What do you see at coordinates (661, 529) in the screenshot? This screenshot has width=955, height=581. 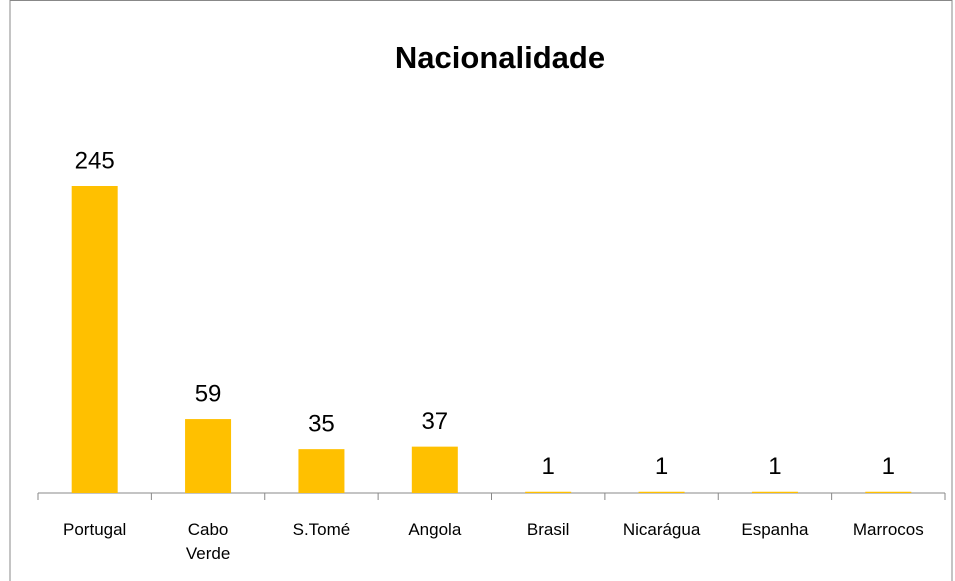 I see `x-tick-label: Nicarágua` at bounding box center [661, 529].